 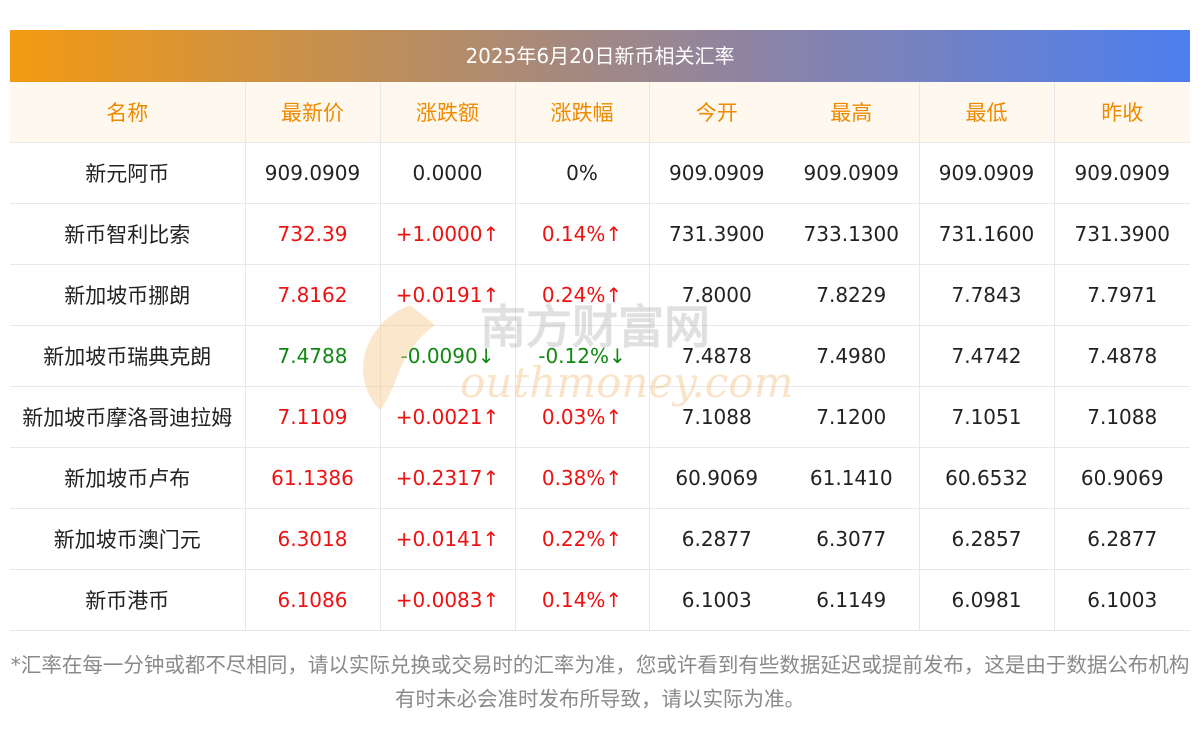 I want to click on cell-name: 新加坡币瑞典克朗, so click(x=128, y=356).